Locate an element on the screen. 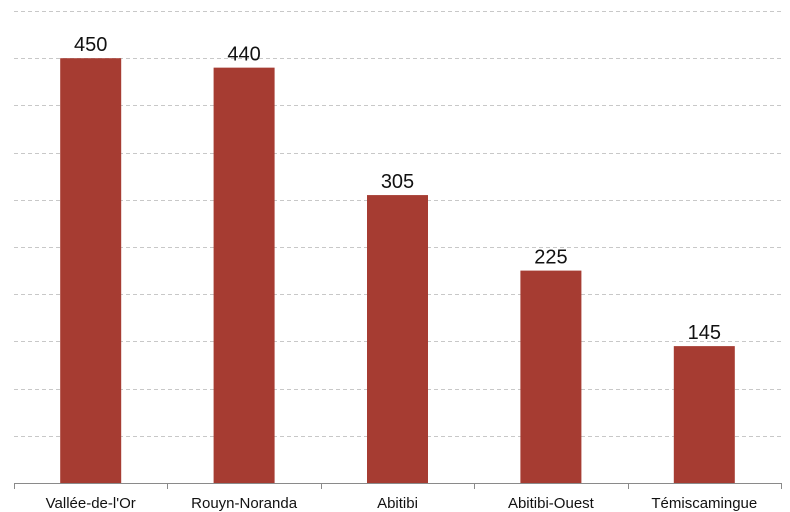 This screenshot has height=512, width=790. category-label: Abitibi-Ouest is located at coordinates (551, 503).